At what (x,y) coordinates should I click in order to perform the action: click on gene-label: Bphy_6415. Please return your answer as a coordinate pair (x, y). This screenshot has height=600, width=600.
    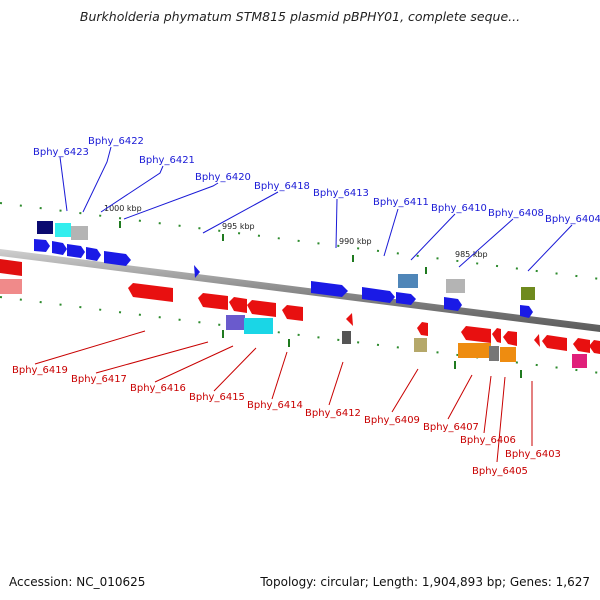
    Looking at the image, I should click on (217, 397).